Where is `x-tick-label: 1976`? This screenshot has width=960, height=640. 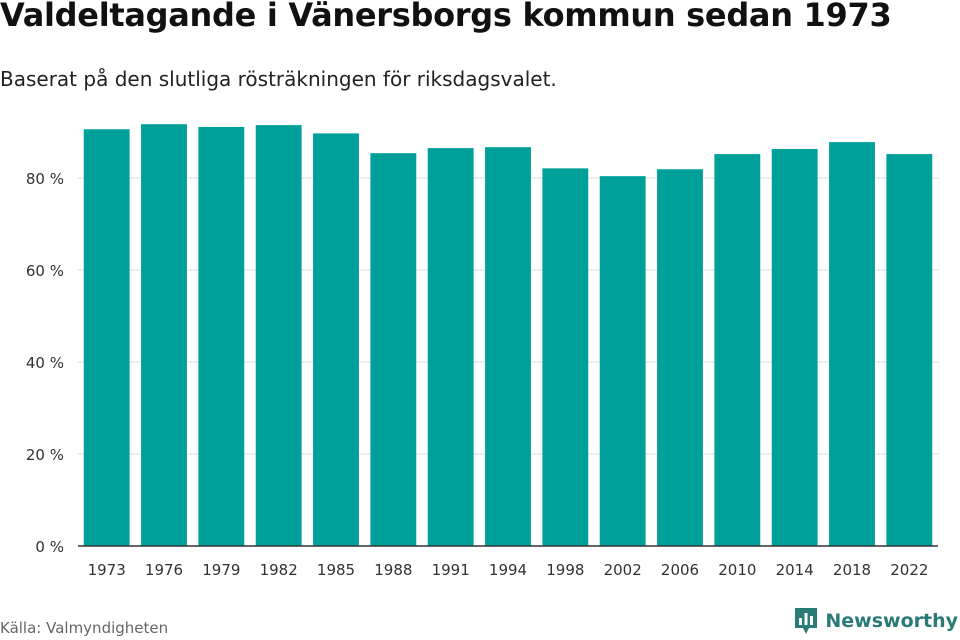 x-tick-label: 1976 is located at coordinates (164, 570).